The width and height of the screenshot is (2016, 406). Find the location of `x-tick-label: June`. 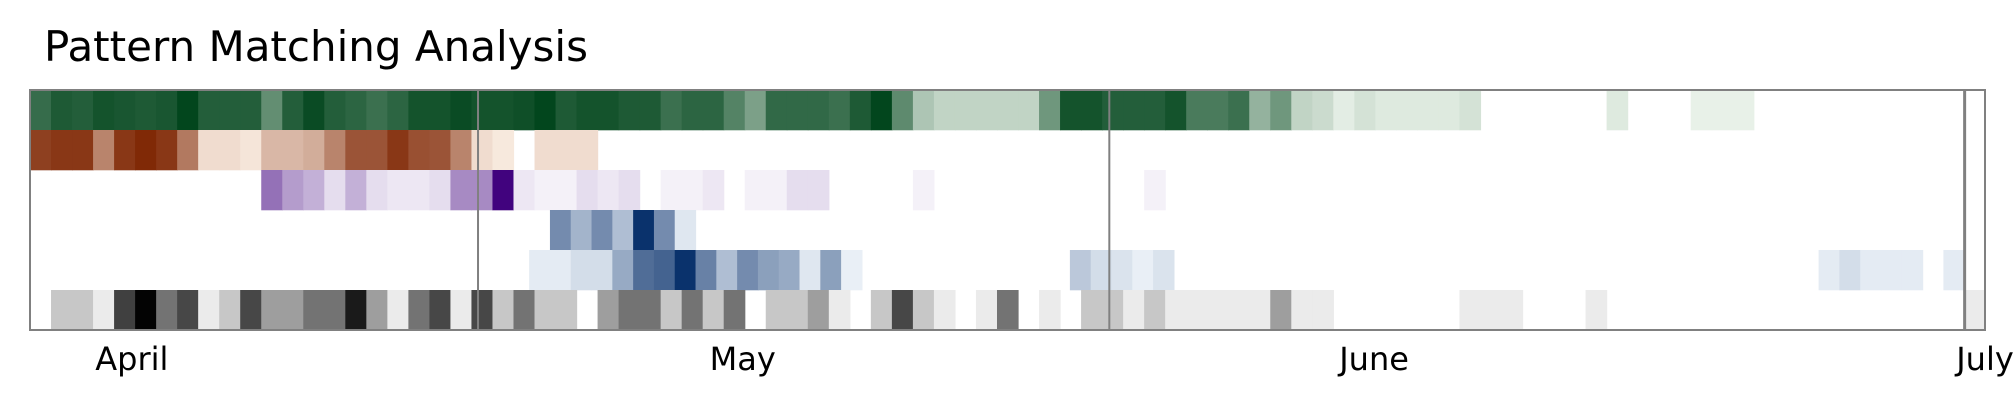

x-tick-label: June is located at coordinates (1373, 359).